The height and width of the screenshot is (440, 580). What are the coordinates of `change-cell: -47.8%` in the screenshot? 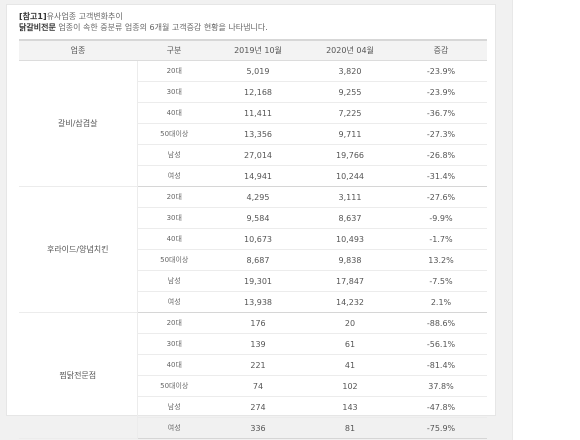 It's located at (441, 407).